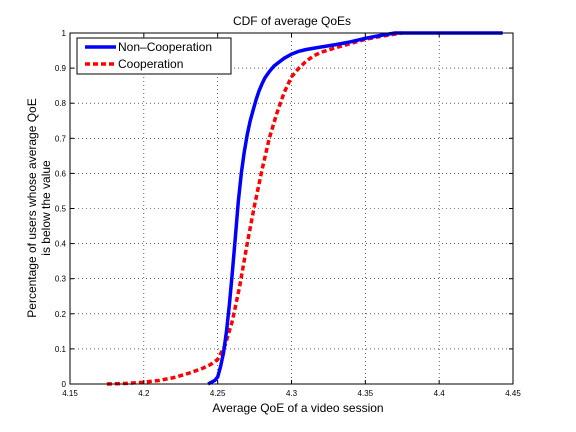 This screenshot has width=576, height=432. What do you see at coordinates (150, 64) in the screenshot?
I see `legend-label-cooperation: Cooperation` at bounding box center [150, 64].